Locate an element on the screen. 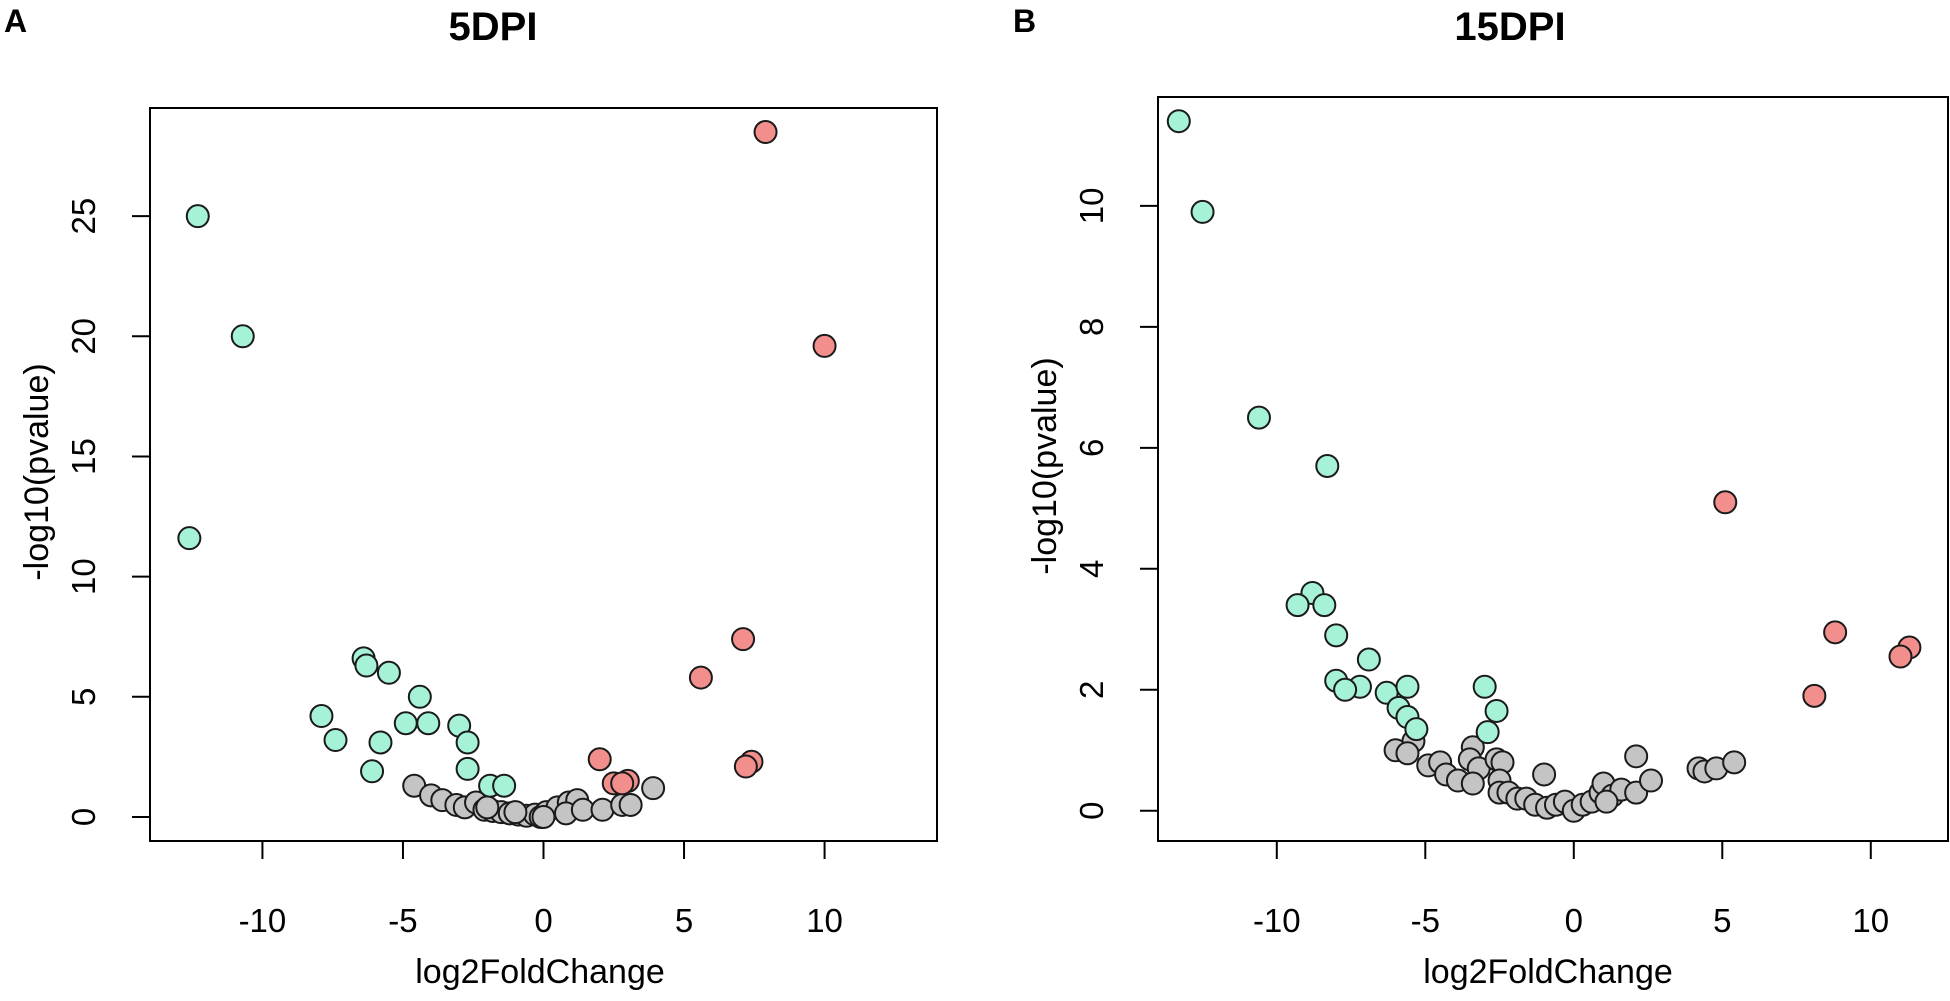 The height and width of the screenshot is (1001, 1950). panel-b-y-tick-label: 8 is located at coordinates (1091, 327).